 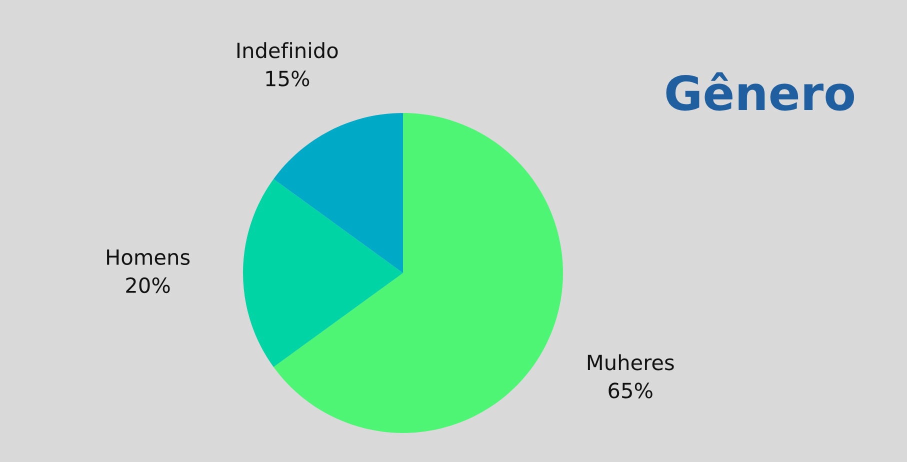 I want to click on slice-label: Muheres, so click(x=631, y=362).